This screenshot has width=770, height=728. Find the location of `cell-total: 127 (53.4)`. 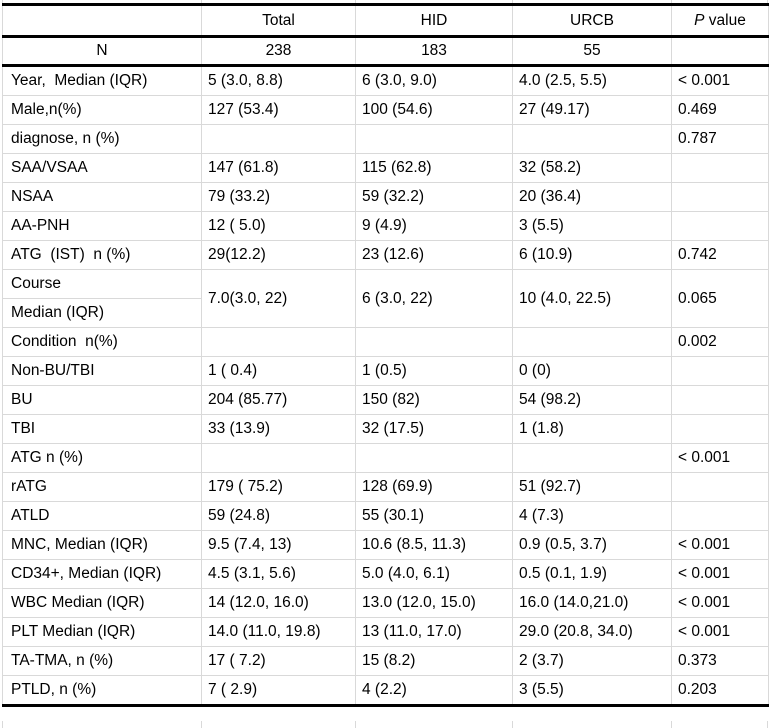

cell-total: 127 (53.4) is located at coordinates (278, 110).